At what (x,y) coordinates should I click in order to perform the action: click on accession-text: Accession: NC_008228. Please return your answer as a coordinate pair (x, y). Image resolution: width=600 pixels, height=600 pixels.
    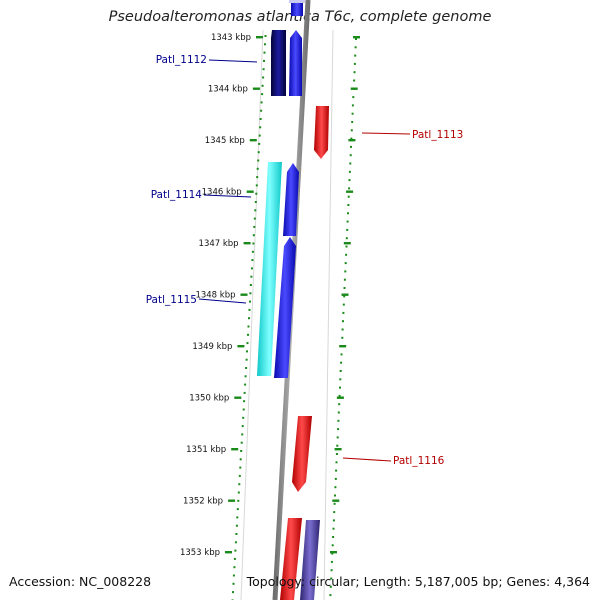
    Looking at the image, I should click on (80, 581).